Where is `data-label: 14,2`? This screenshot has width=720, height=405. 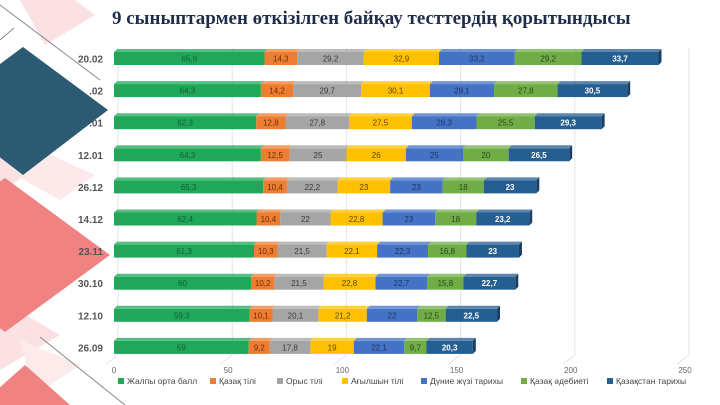 data-label: 14,2 is located at coordinates (277, 91).